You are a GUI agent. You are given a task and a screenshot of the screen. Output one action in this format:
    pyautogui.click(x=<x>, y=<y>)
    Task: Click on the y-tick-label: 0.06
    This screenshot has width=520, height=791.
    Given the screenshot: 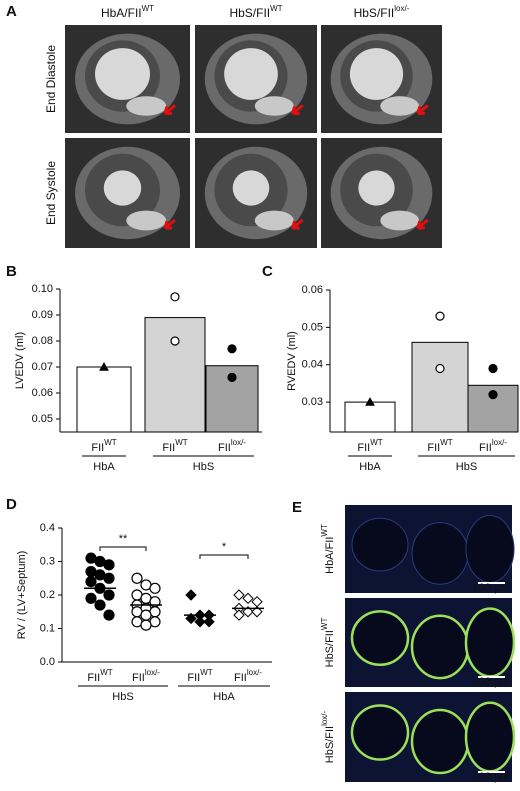 What is the action you would take?
    pyautogui.click(x=42, y=393)
    